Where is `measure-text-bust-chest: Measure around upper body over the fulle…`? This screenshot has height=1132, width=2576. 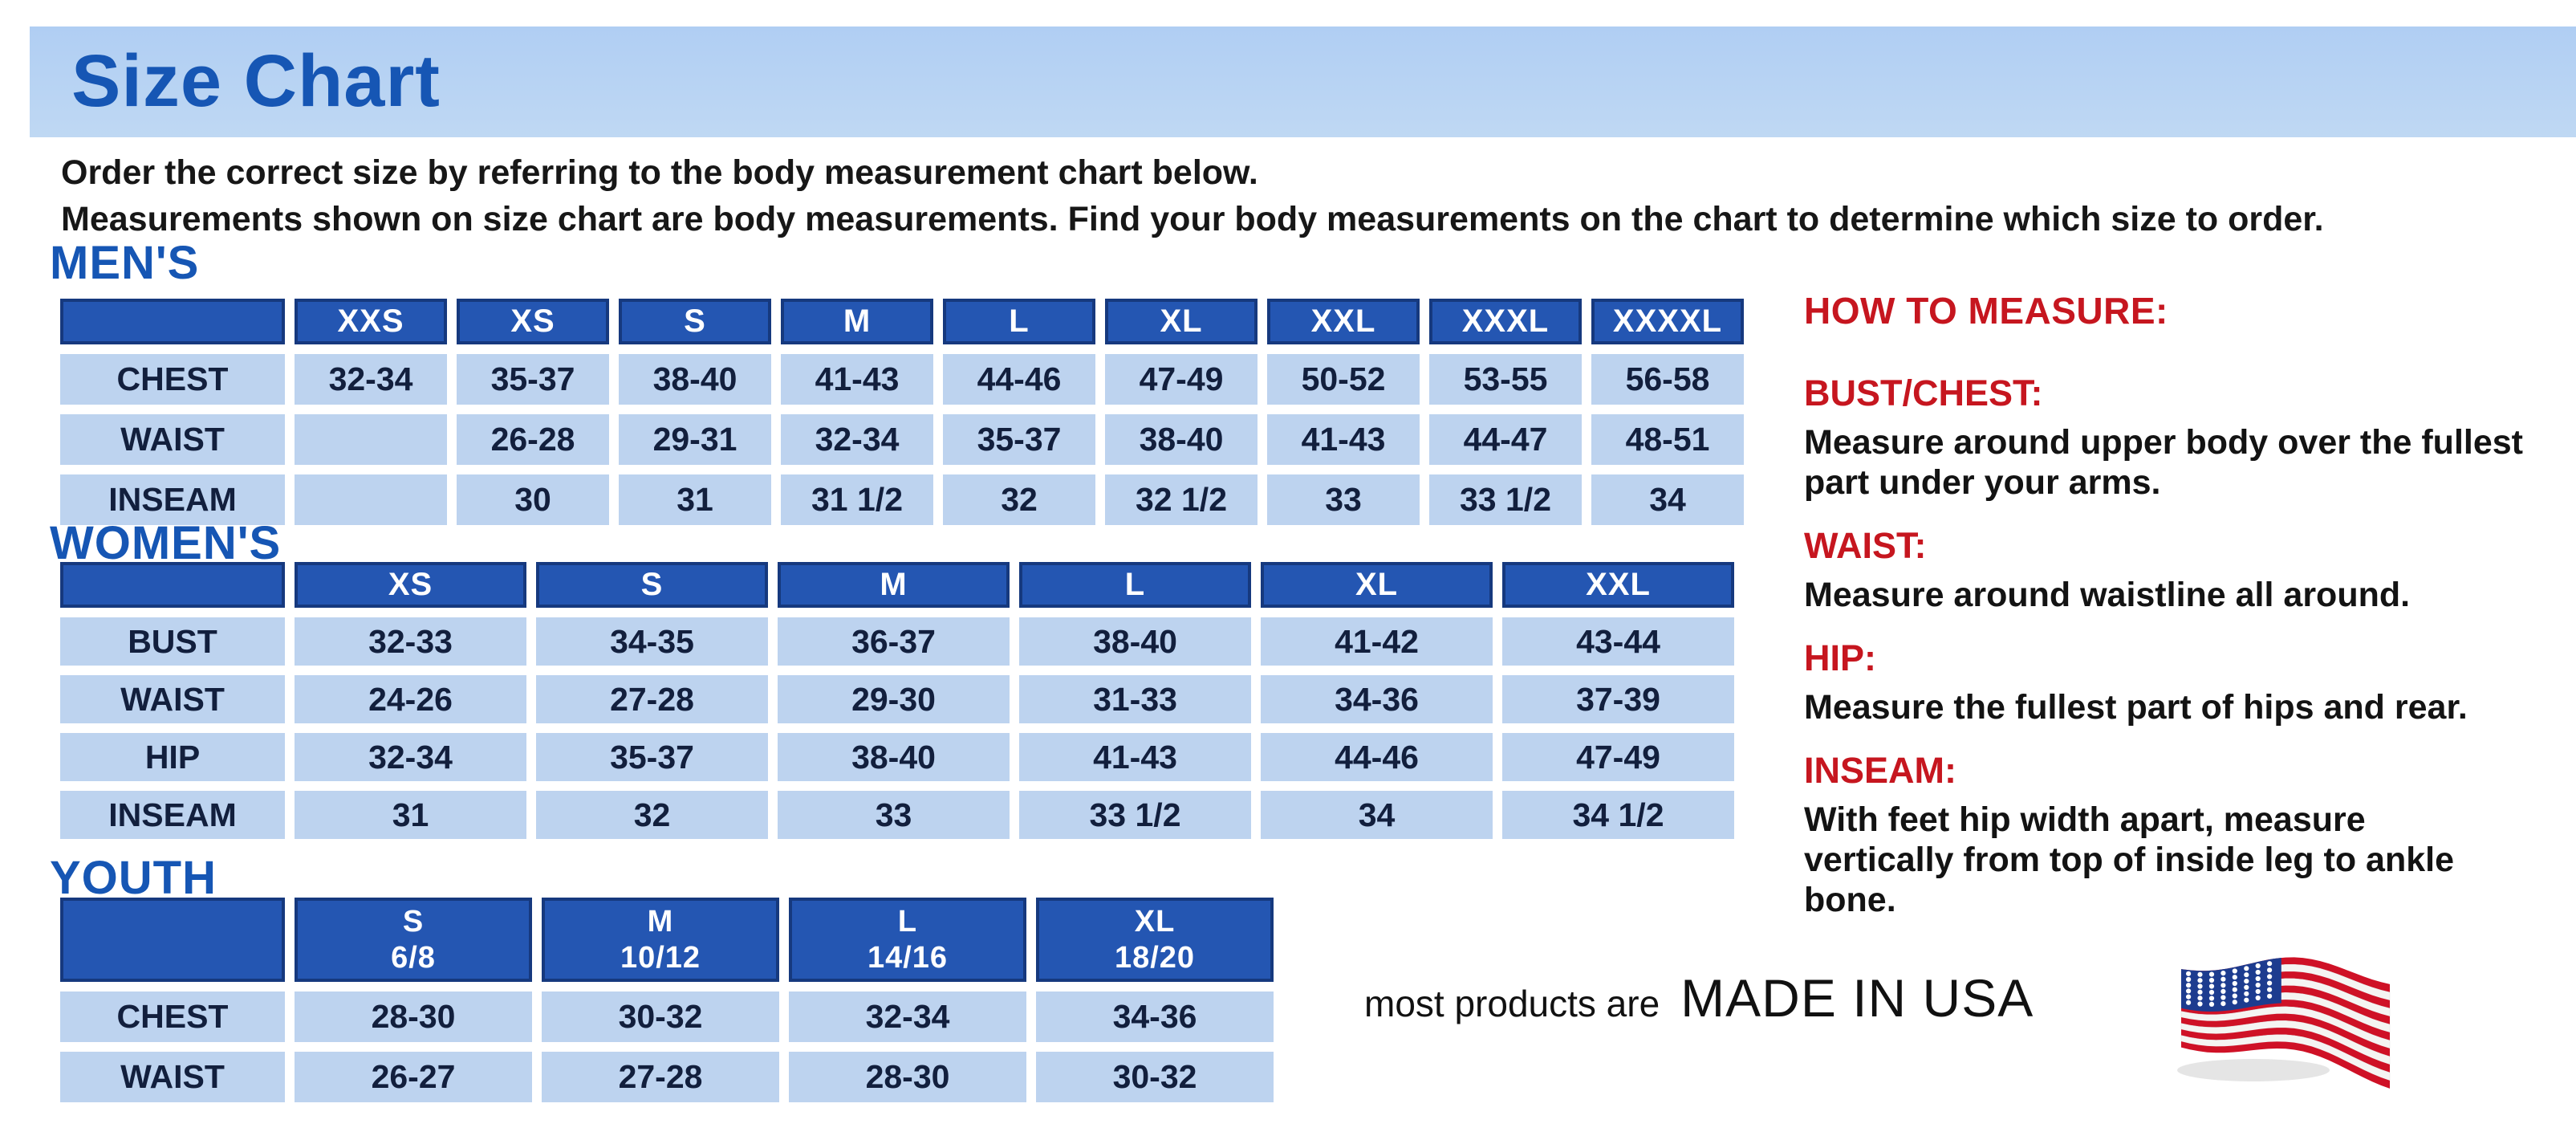
measure-text-bust-chest: Measure around upper body over the fulle… is located at coordinates (2163, 462).